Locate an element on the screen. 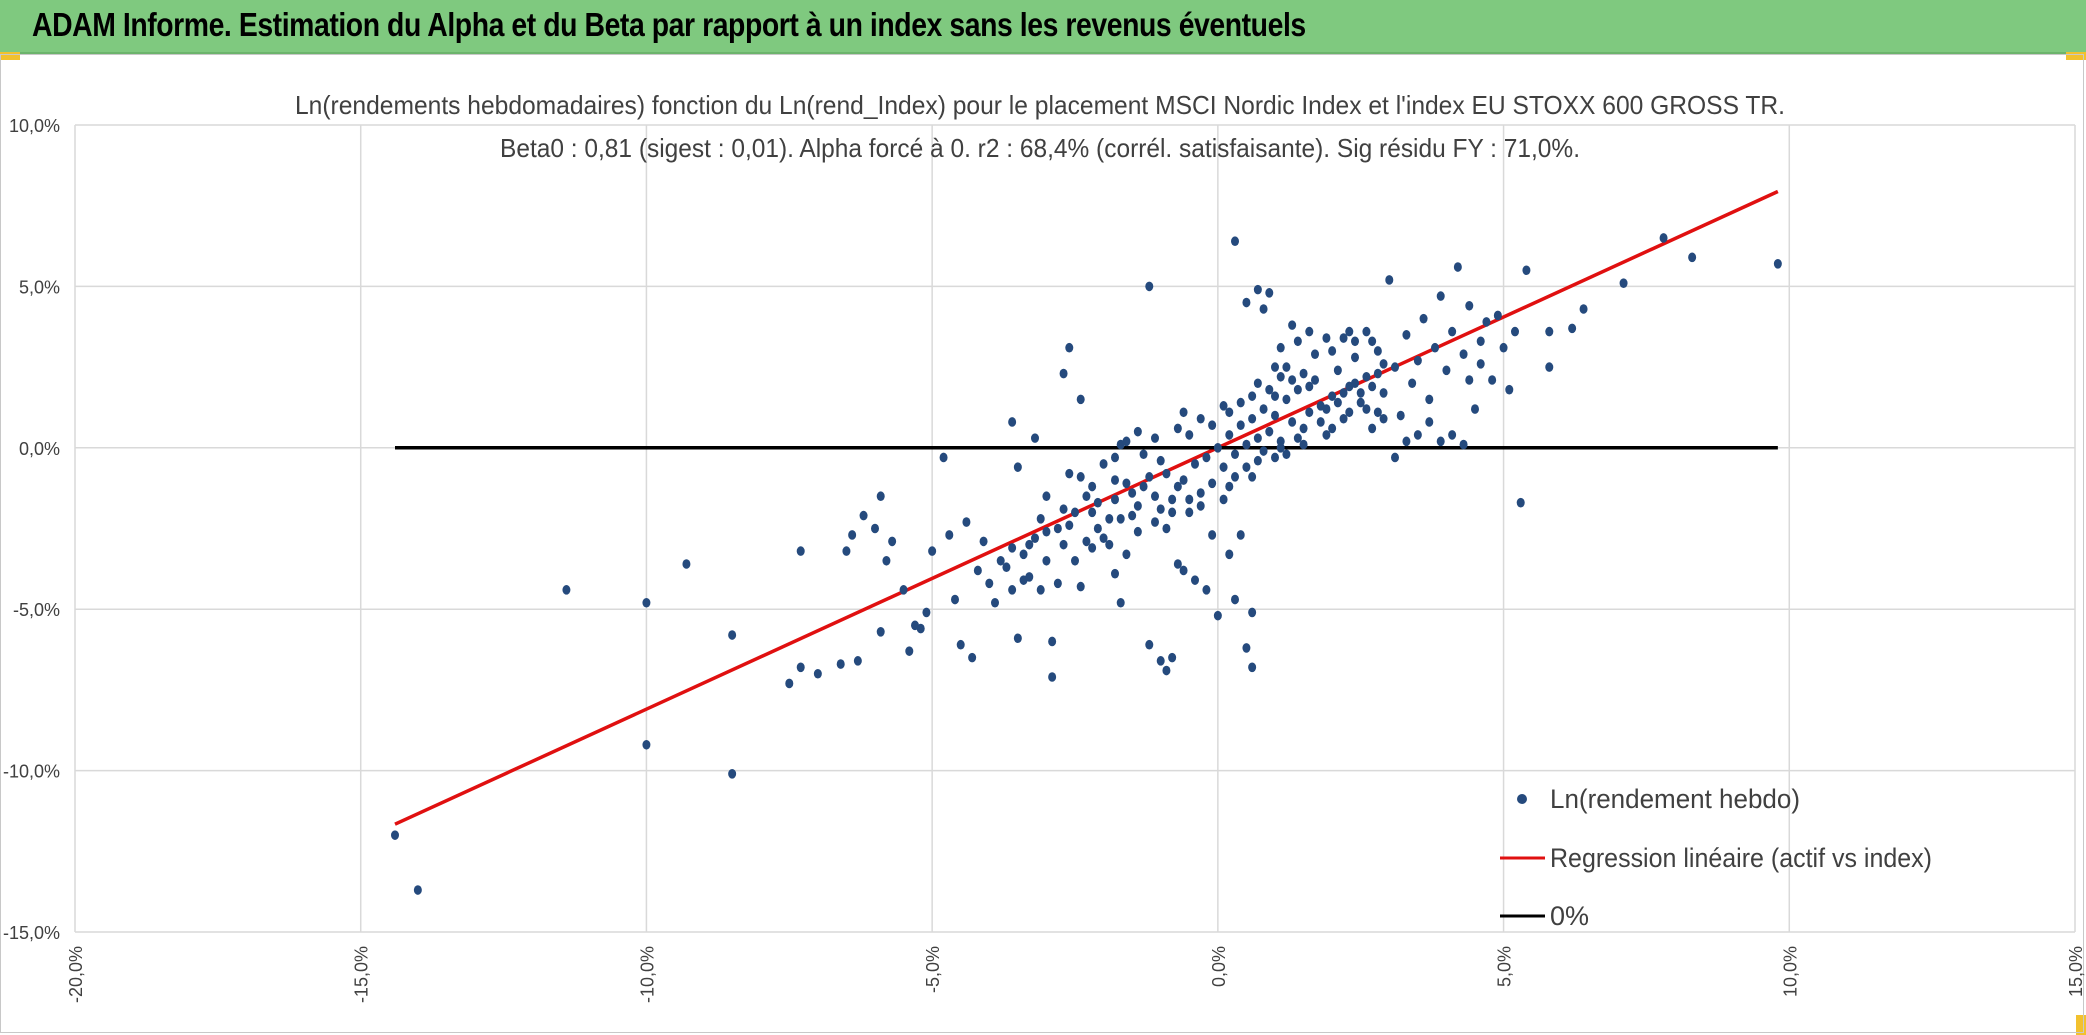 The image size is (2086, 1035). y-tick-label: 5,0% is located at coordinates (39, 287).